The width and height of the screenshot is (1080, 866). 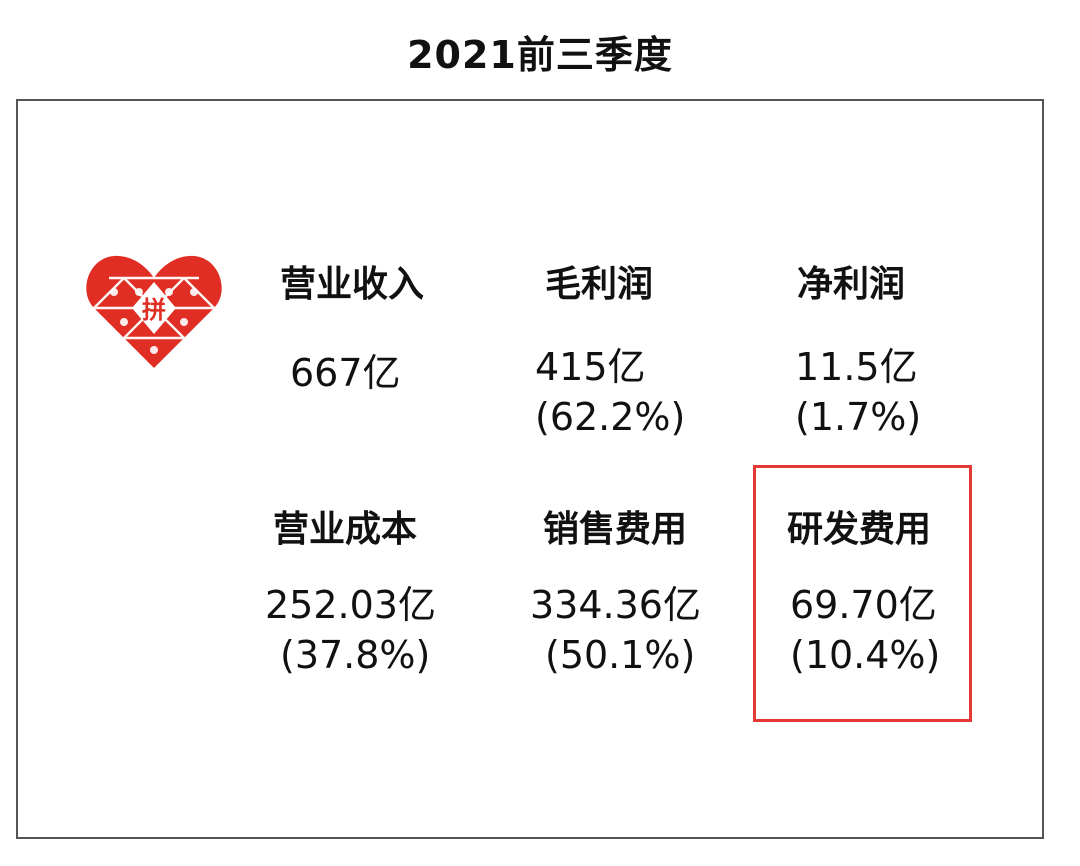 What do you see at coordinates (350, 605) in the screenshot?
I see `metric-value-operating-cost: 252.03亿` at bounding box center [350, 605].